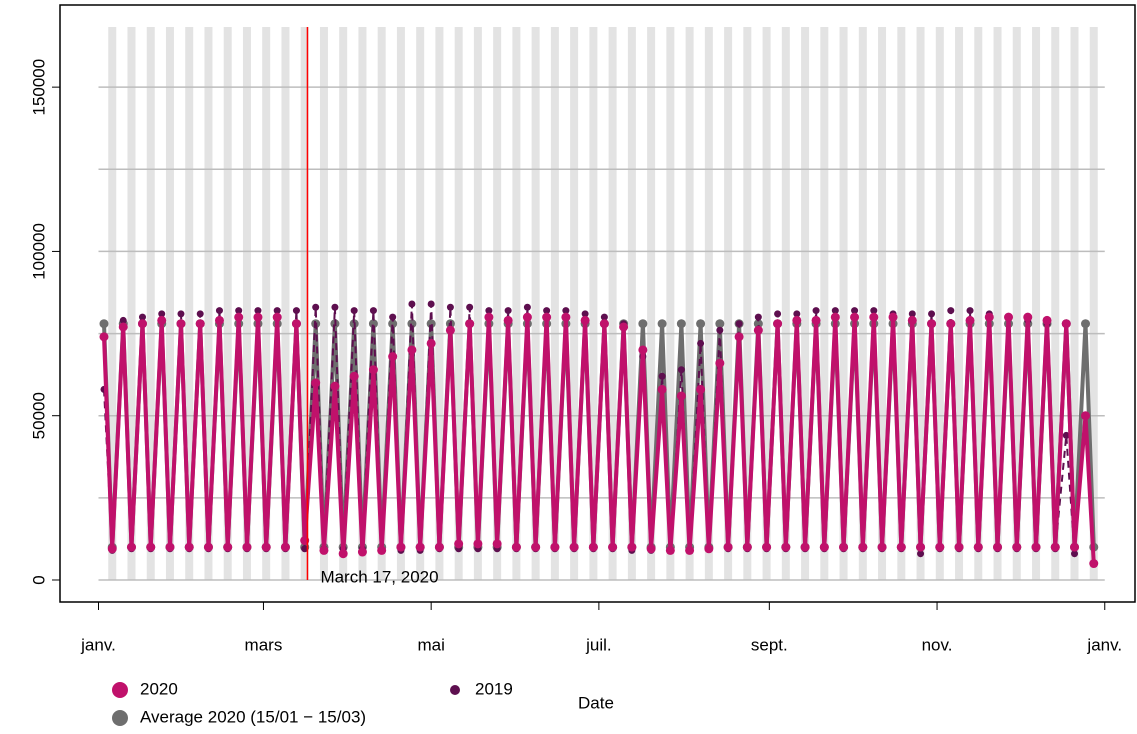  What do you see at coordinates (38, 579) in the screenshot?
I see `y-tick-label: 0` at bounding box center [38, 579].